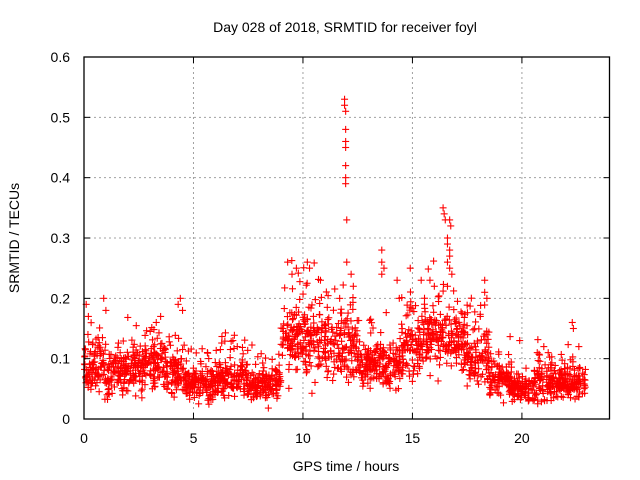 The width and height of the screenshot is (640, 480). I want to click on y-tick-label: 0.5, so click(61, 117).